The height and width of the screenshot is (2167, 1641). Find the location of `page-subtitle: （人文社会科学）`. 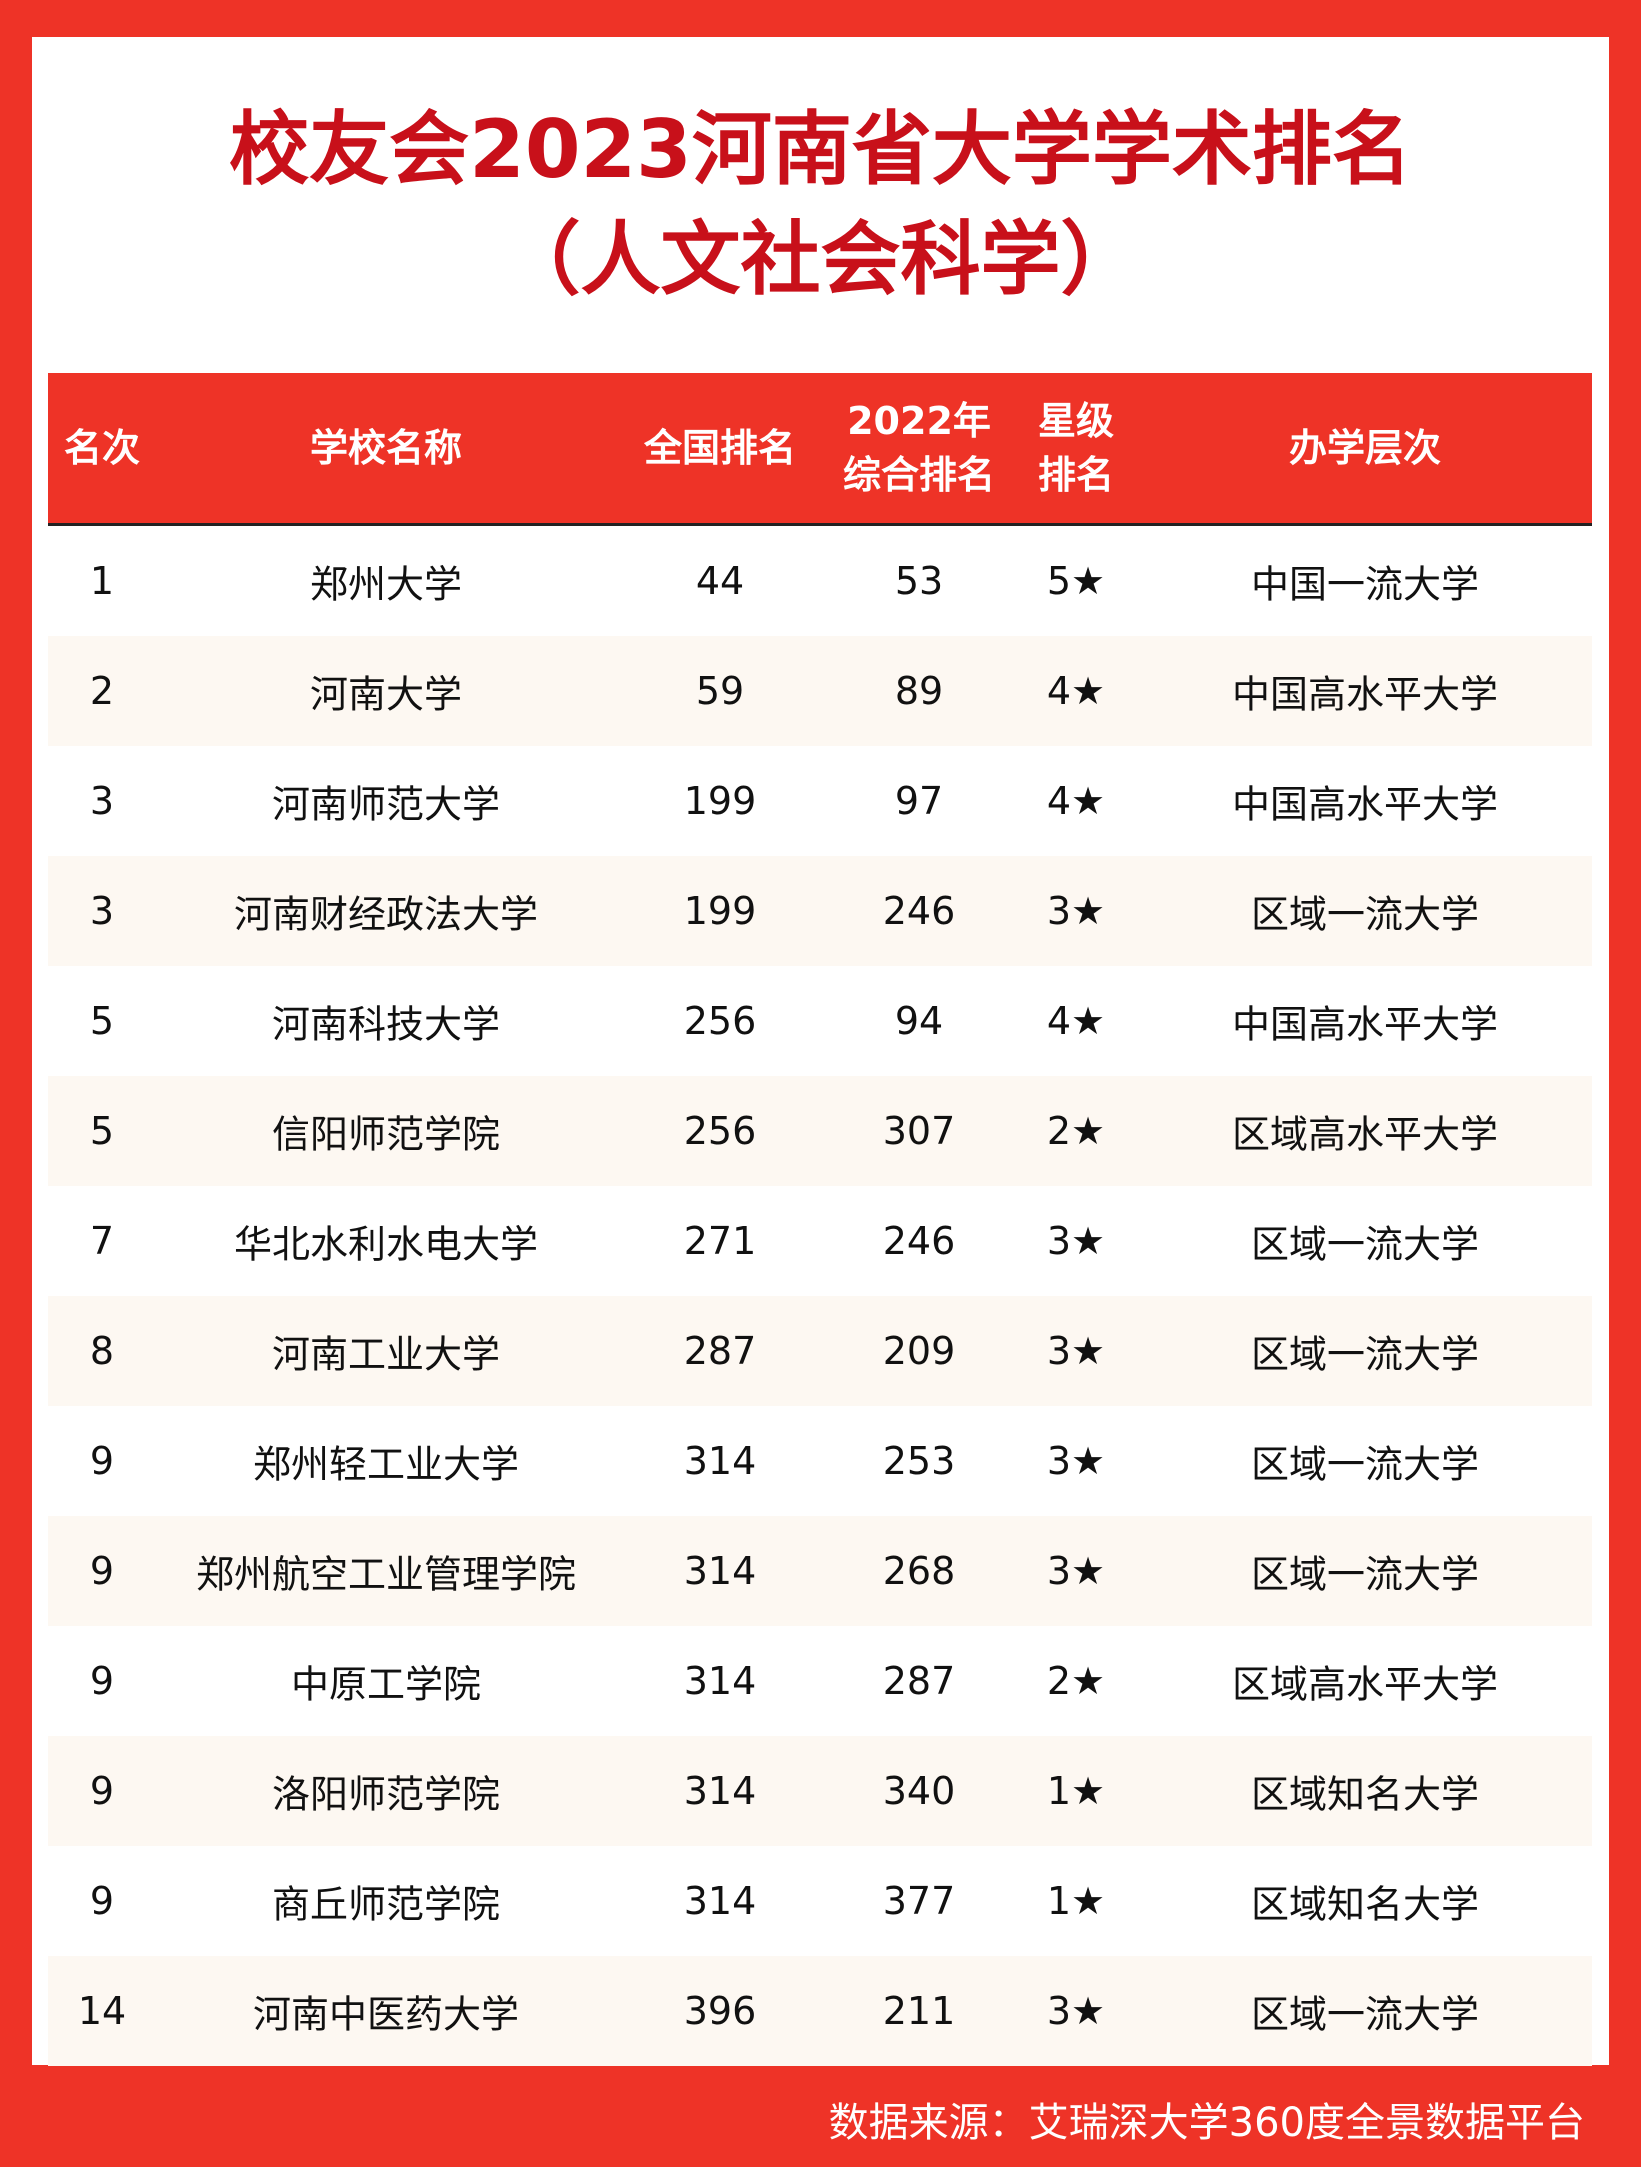

page-subtitle: （人文社会科学） is located at coordinates (820, 259).